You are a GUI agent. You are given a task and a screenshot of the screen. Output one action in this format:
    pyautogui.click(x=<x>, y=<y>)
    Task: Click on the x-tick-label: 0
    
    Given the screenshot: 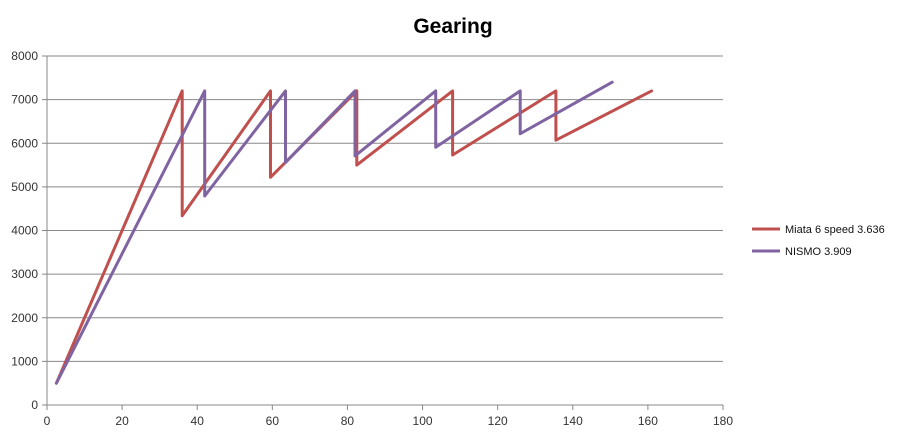 What is the action you would take?
    pyautogui.click(x=47, y=421)
    